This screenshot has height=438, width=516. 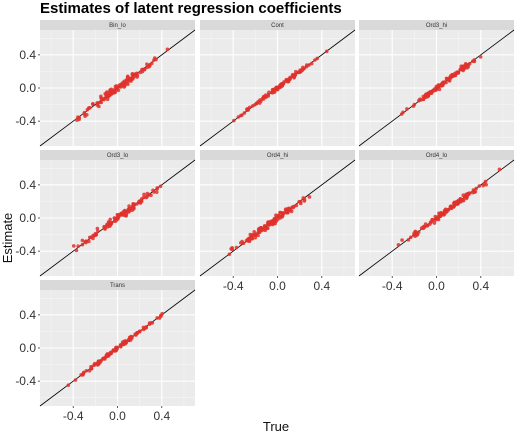 I want to click on facet-ord4_lo: Ord4_lo -0.4 0.0 0.4, so click(x=436, y=221).